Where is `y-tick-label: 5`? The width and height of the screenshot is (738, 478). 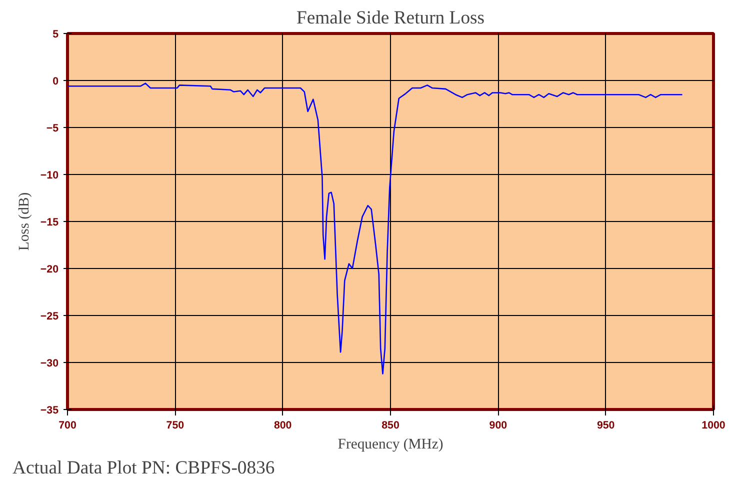 y-tick-label: 5 is located at coordinates (55, 34).